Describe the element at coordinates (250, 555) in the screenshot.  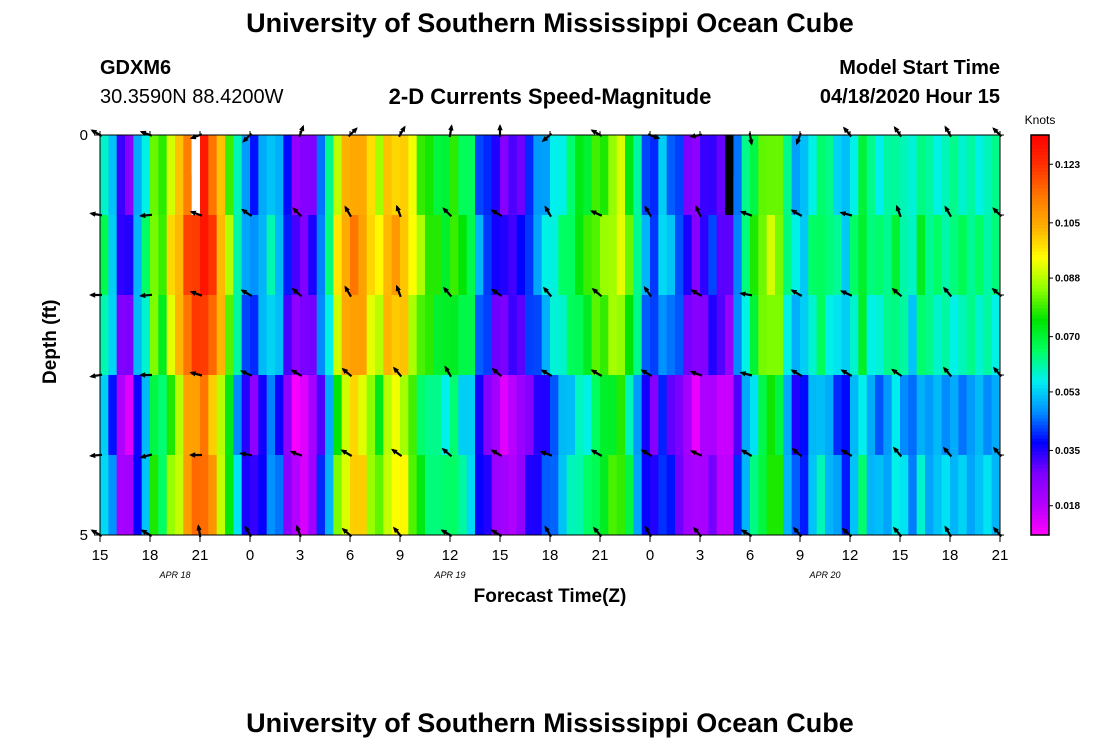
I see `x-tick-label: 0` at that location.